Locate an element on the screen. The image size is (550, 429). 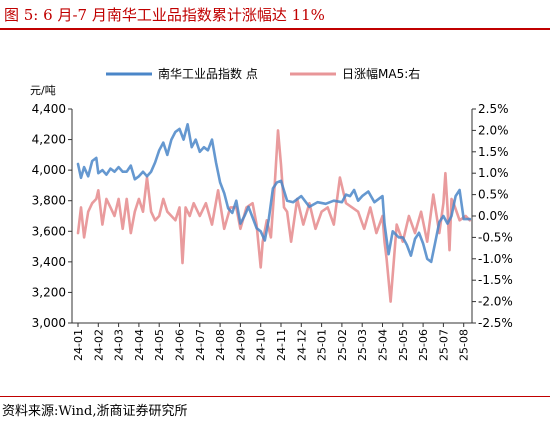
x-tick-label: 25-05 is located at coordinates (403, 345).